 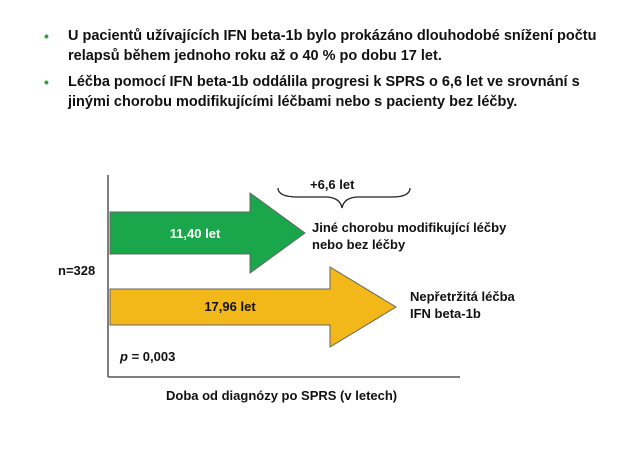 I want to click on p-value-label: p = 0,003, so click(x=147, y=356).